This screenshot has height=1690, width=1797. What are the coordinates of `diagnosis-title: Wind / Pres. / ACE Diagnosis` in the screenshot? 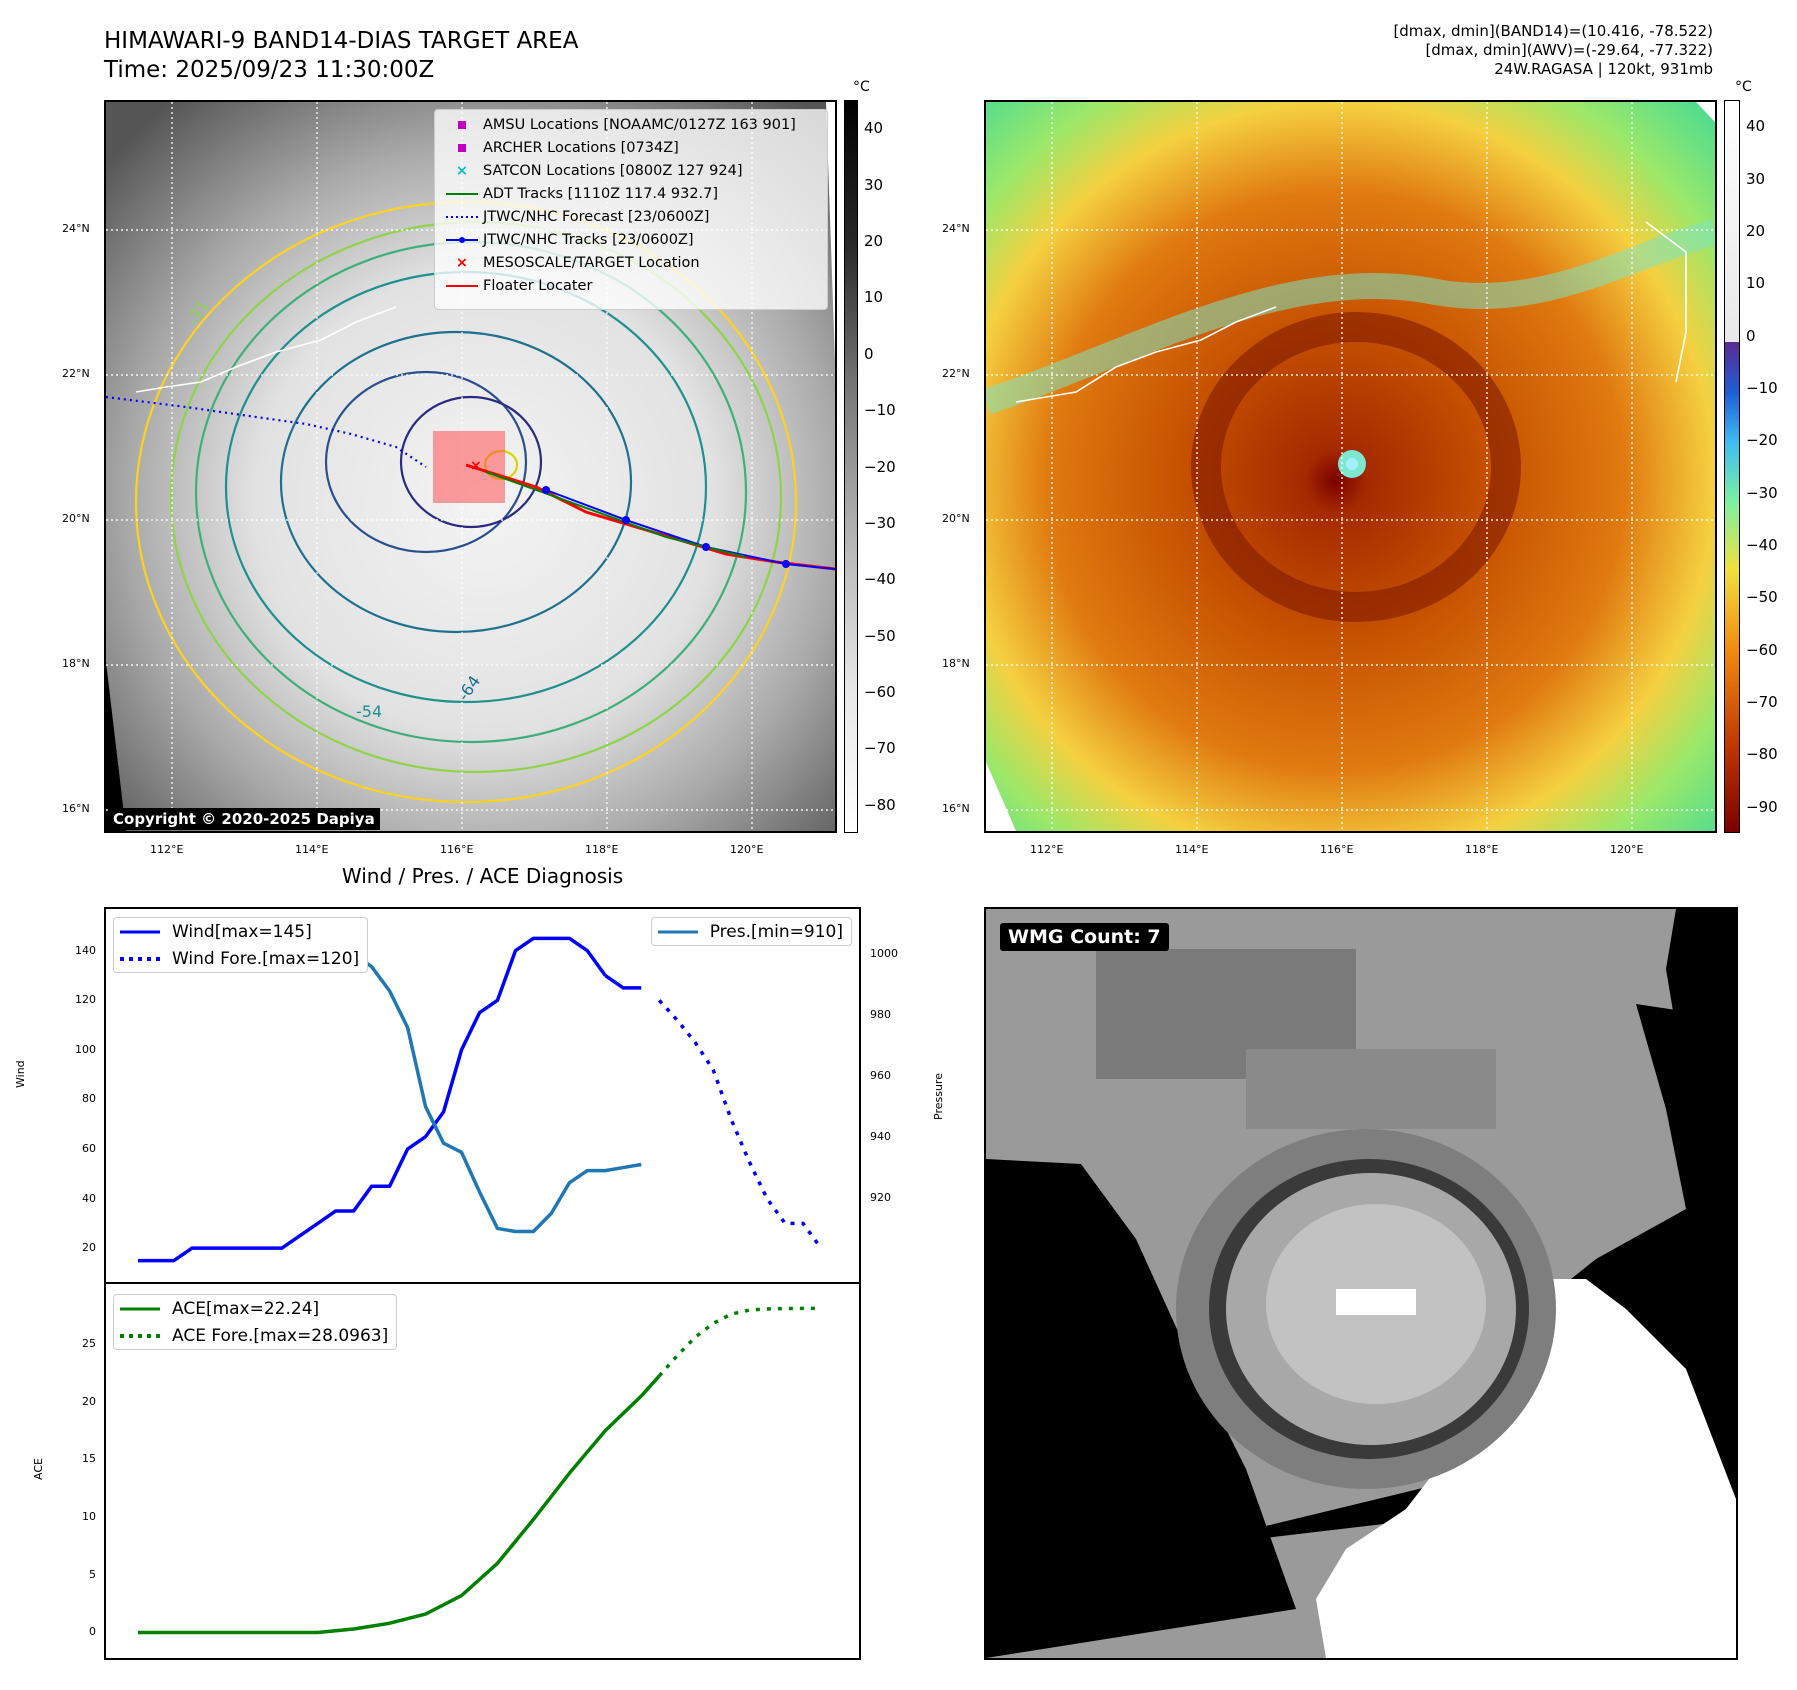 It's located at (482, 876).